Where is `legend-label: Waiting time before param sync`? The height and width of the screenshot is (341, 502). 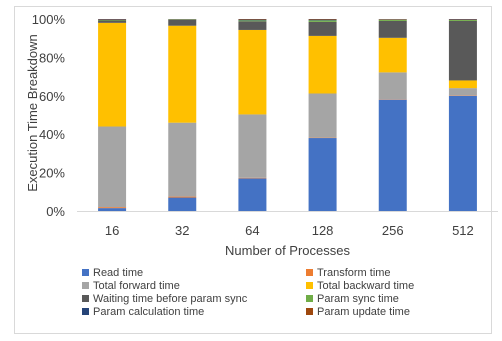
legend-label: Waiting time before param sync is located at coordinates (170, 299).